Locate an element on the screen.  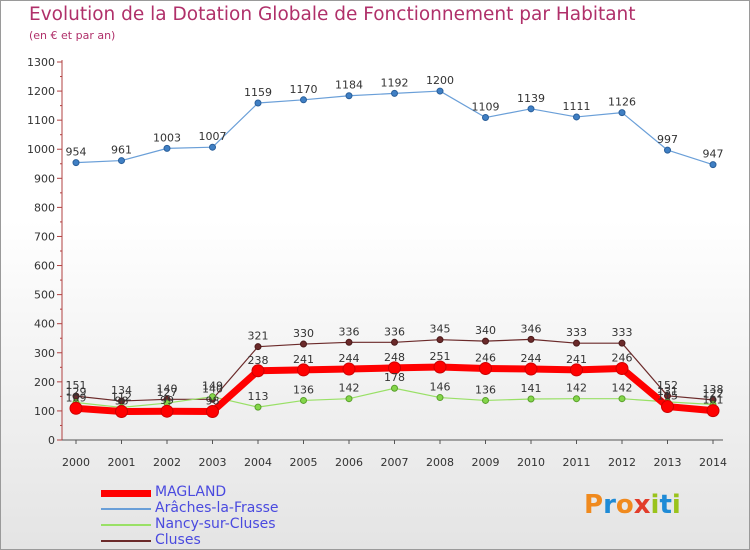
data-label: 178 is located at coordinates (394, 377).